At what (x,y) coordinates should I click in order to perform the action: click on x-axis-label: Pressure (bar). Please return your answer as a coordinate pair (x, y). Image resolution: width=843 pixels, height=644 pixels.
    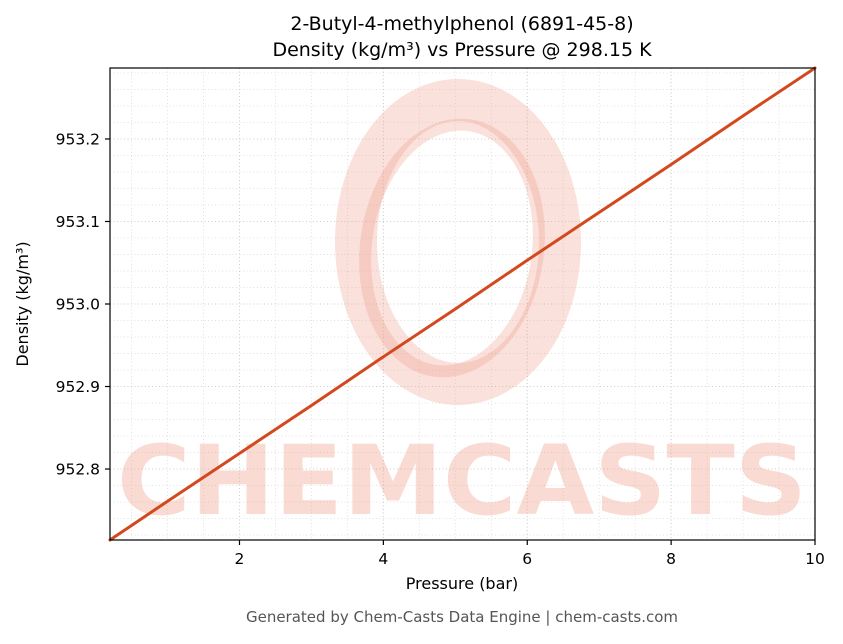
    Looking at the image, I should click on (462, 583).